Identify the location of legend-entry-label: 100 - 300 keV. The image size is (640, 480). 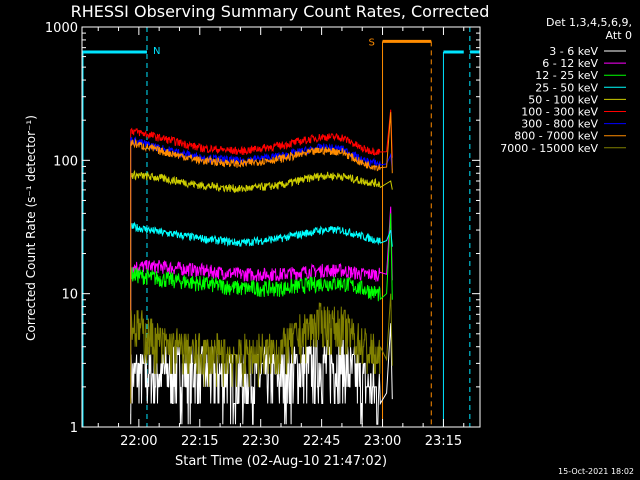
(559, 112).